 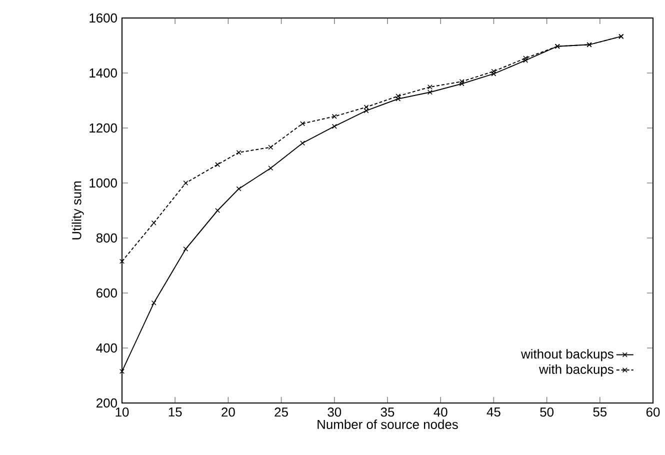 I want to click on x-tick-label: 35, so click(x=387, y=412).